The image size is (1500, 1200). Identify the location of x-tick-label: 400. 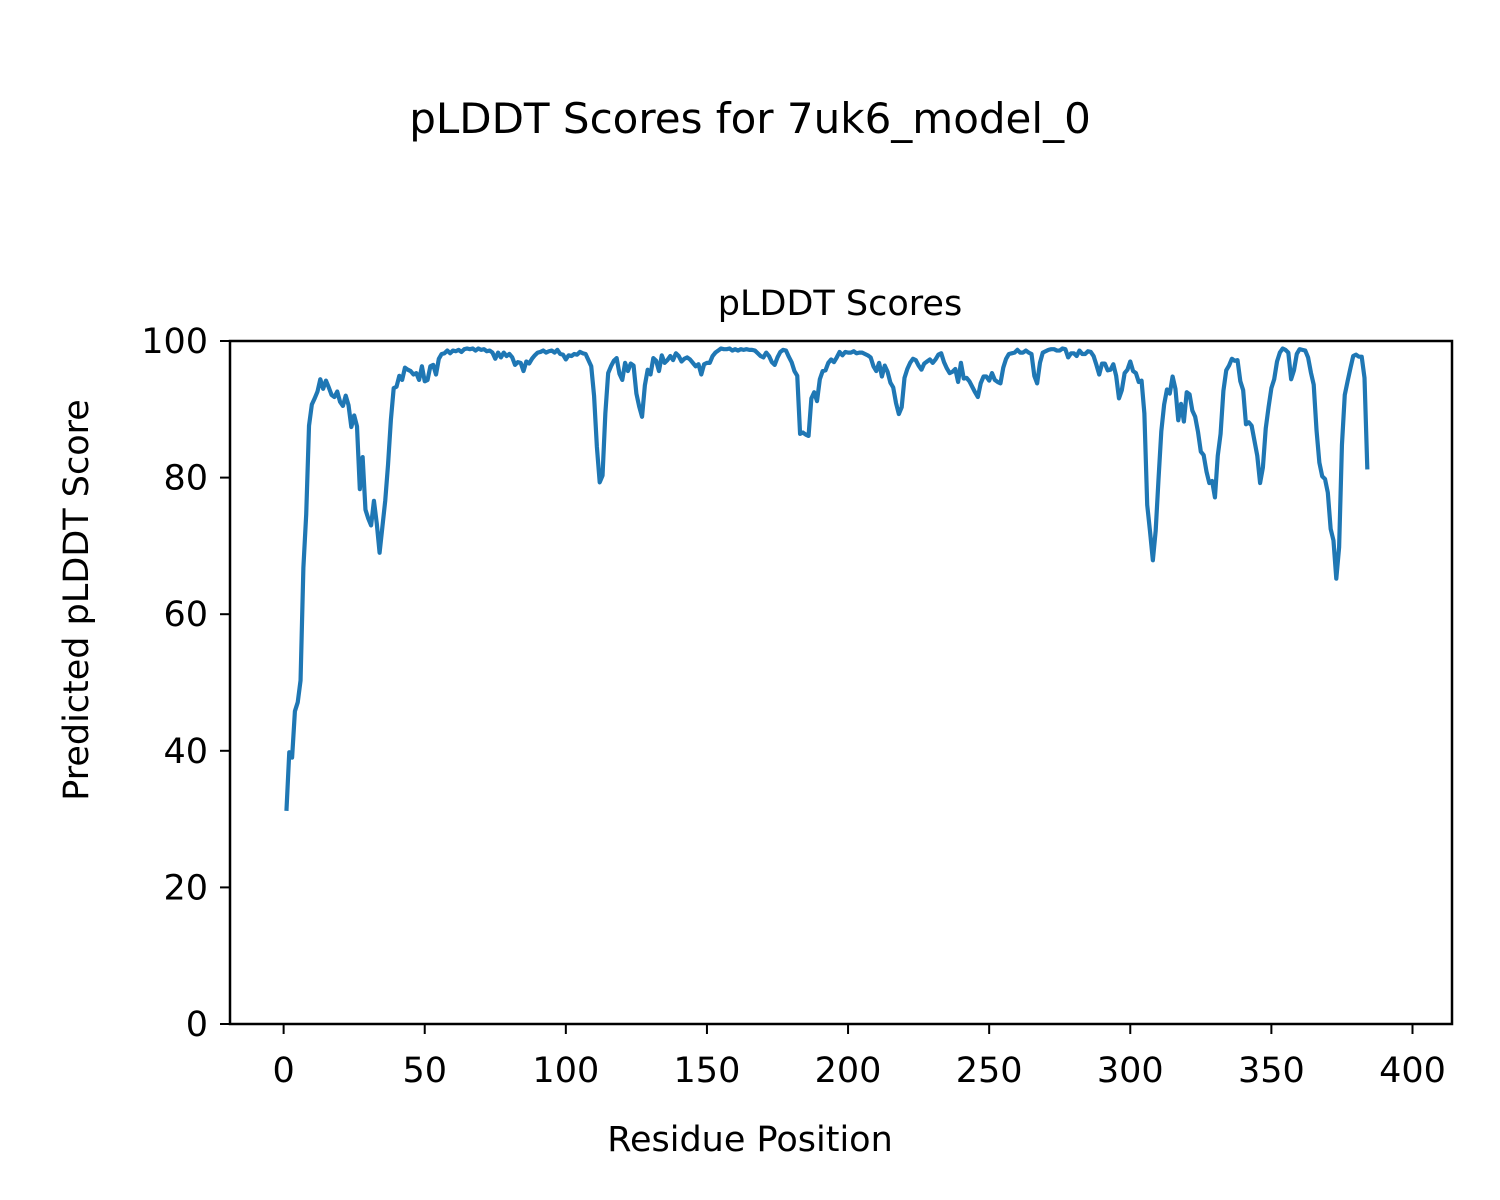
(1412, 1071).